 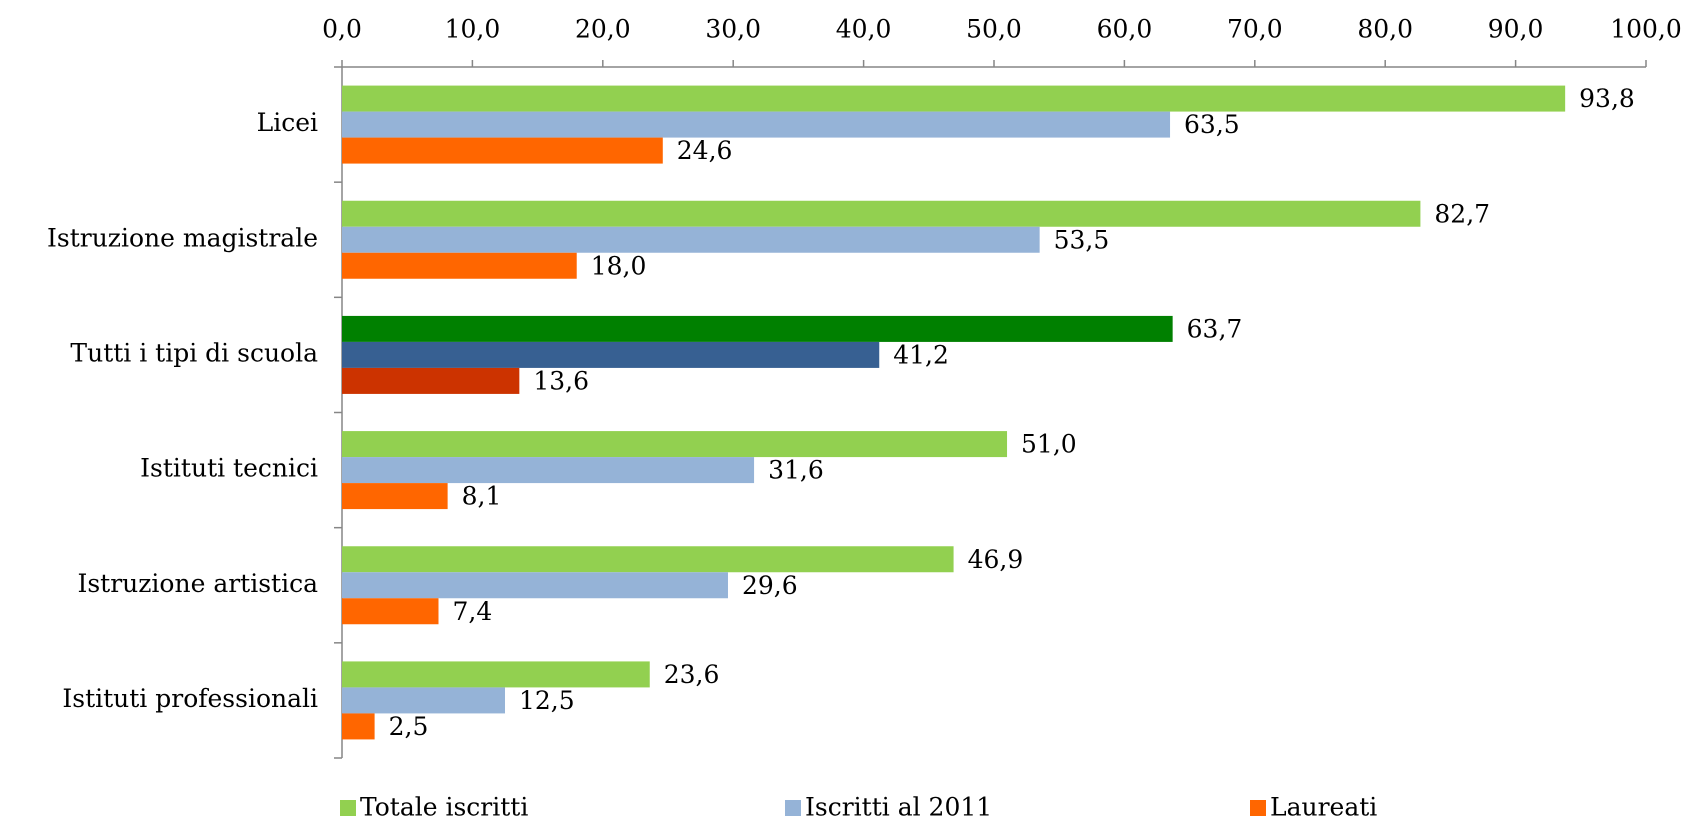 I want to click on value-label: 46,9, so click(x=996, y=559).